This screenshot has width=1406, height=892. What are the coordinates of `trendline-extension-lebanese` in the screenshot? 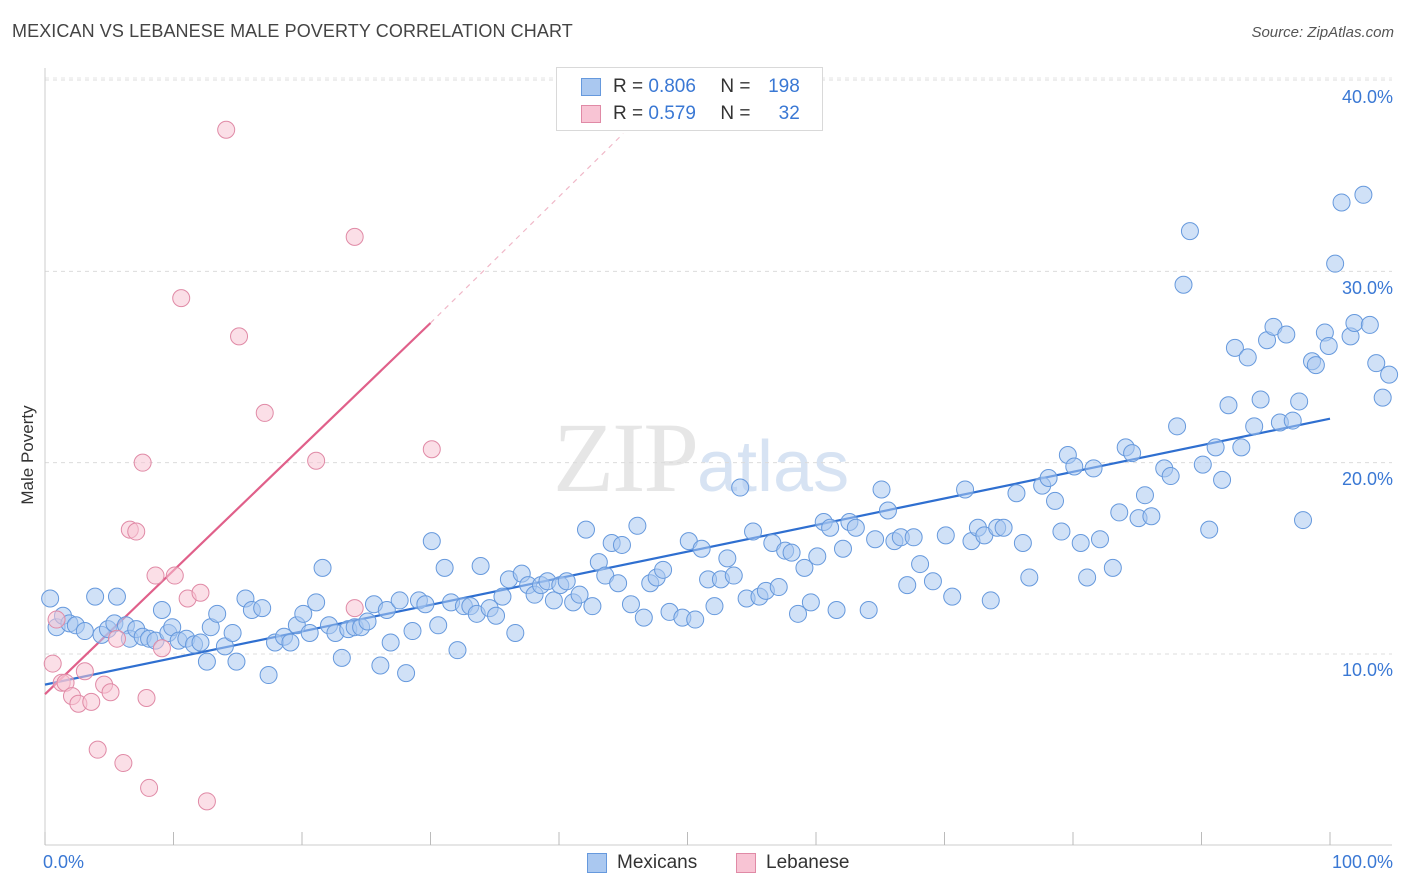 It's located at (527, 228).